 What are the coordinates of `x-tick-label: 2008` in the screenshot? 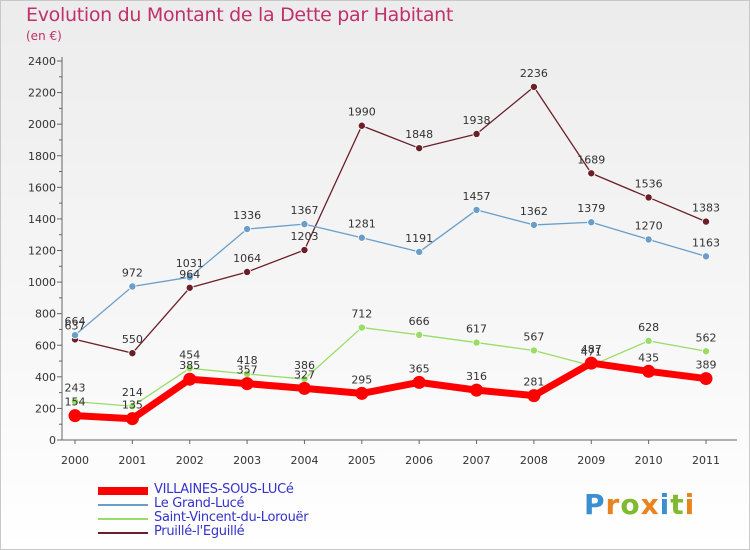 It's located at (534, 460).